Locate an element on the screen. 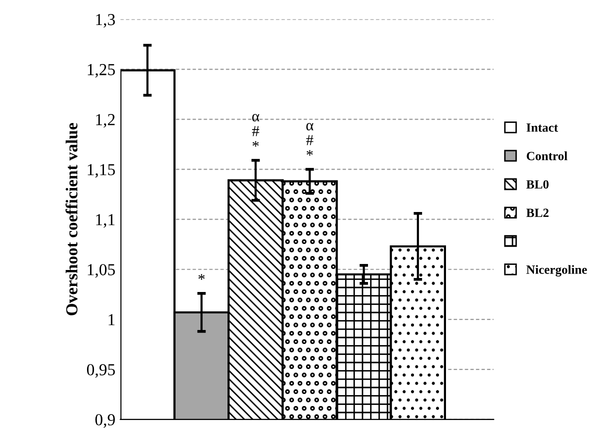  legend-label: Nicergoline is located at coordinates (556, 270).